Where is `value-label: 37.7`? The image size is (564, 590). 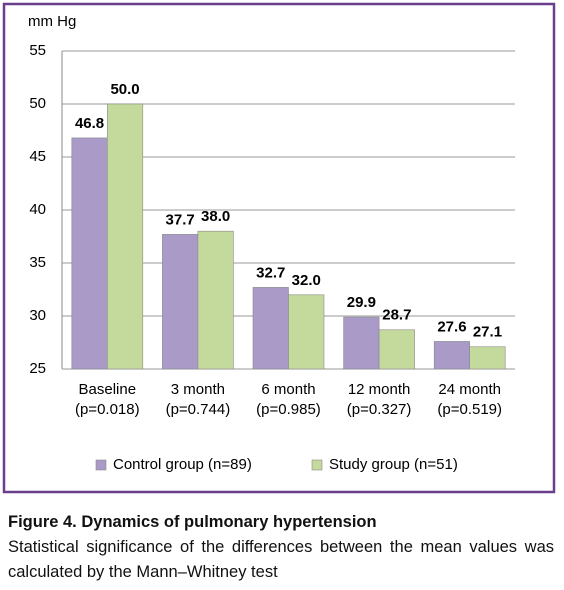 value-label: 37.7 is located at coordinates (180, 219).